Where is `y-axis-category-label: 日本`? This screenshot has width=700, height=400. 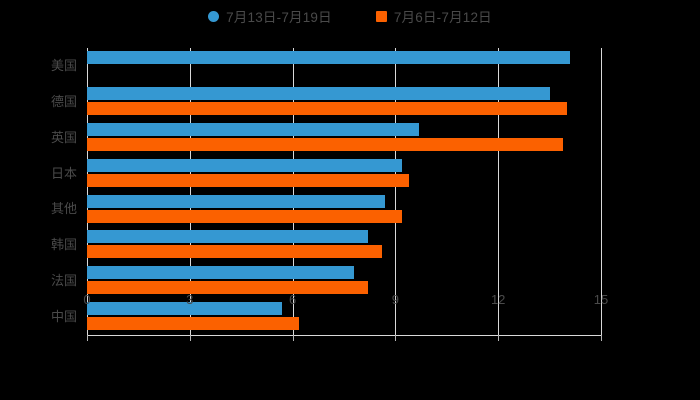 y-axis-category-label: 日本 is located at coordinates (63, 173).